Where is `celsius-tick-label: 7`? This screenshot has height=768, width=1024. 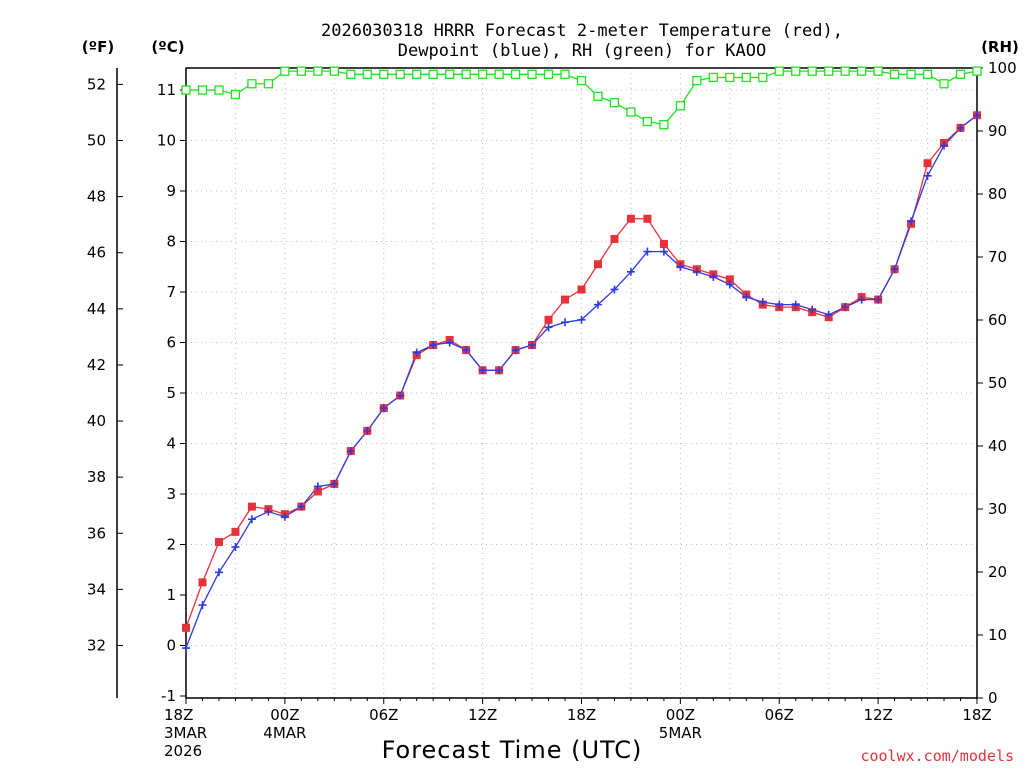
celsius-tick-label: 7 is located at coordinates (171, 292).